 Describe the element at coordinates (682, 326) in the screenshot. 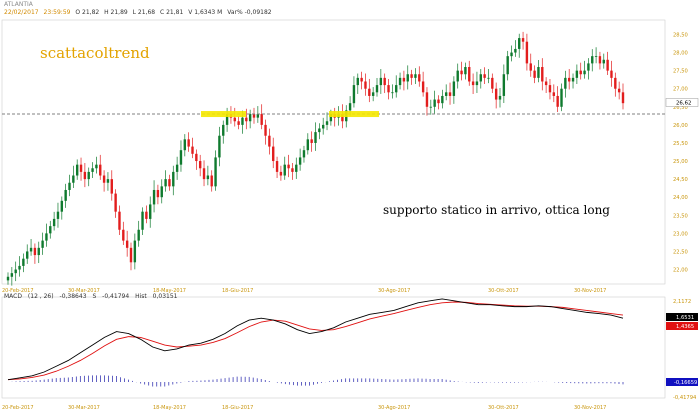

I see `signal-value-box` at that location.